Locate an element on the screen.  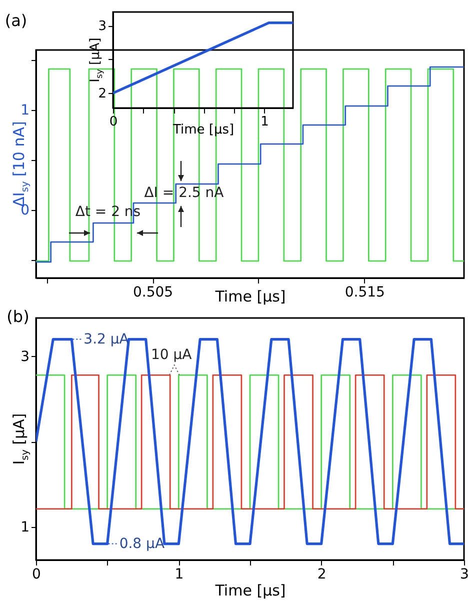
annotation: 0.8 µA is located at coordinates (142, 544).